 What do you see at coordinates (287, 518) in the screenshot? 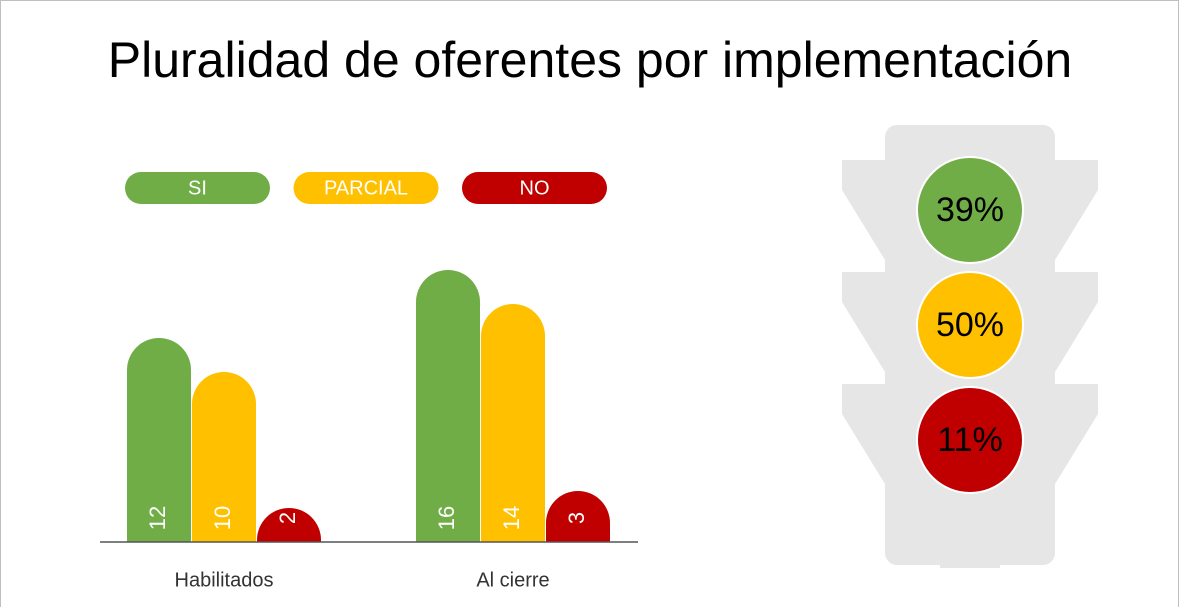
I see `value-label: 2` at bounding box center [287, 518].